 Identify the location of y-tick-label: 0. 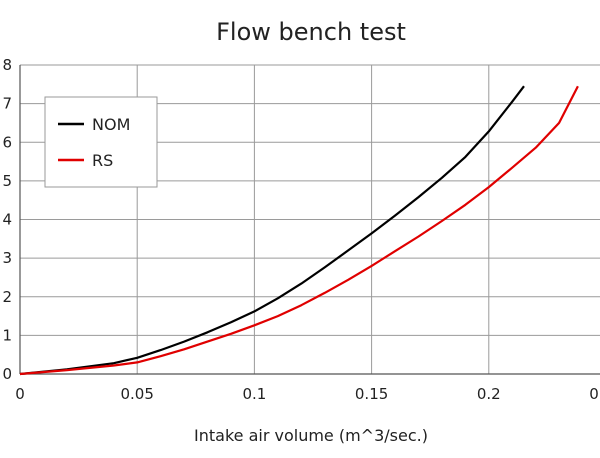
(7, 374).